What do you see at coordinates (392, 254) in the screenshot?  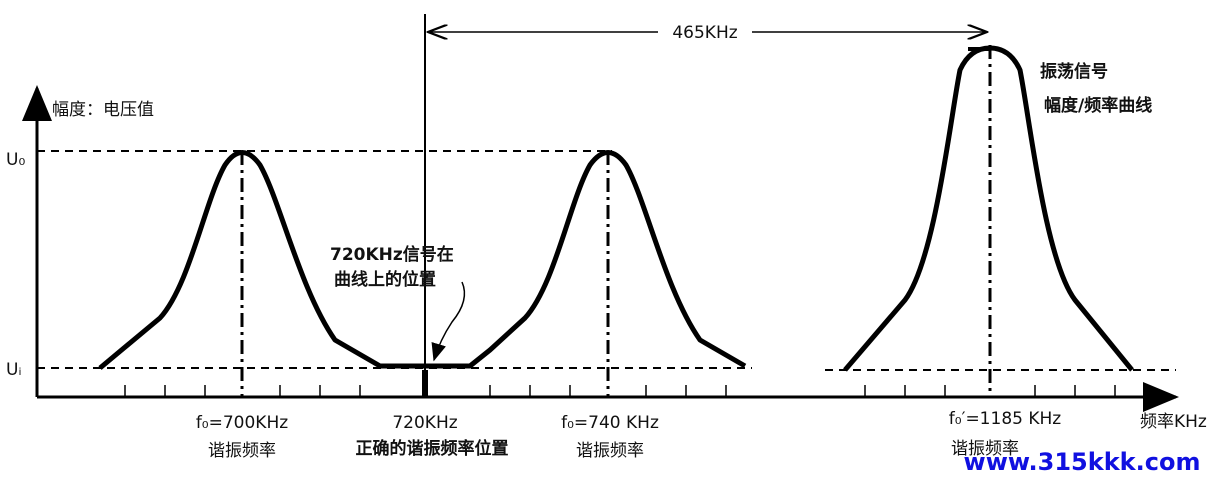 I see `annotation: 720KHz信号在` at bounding box center [392, 254].